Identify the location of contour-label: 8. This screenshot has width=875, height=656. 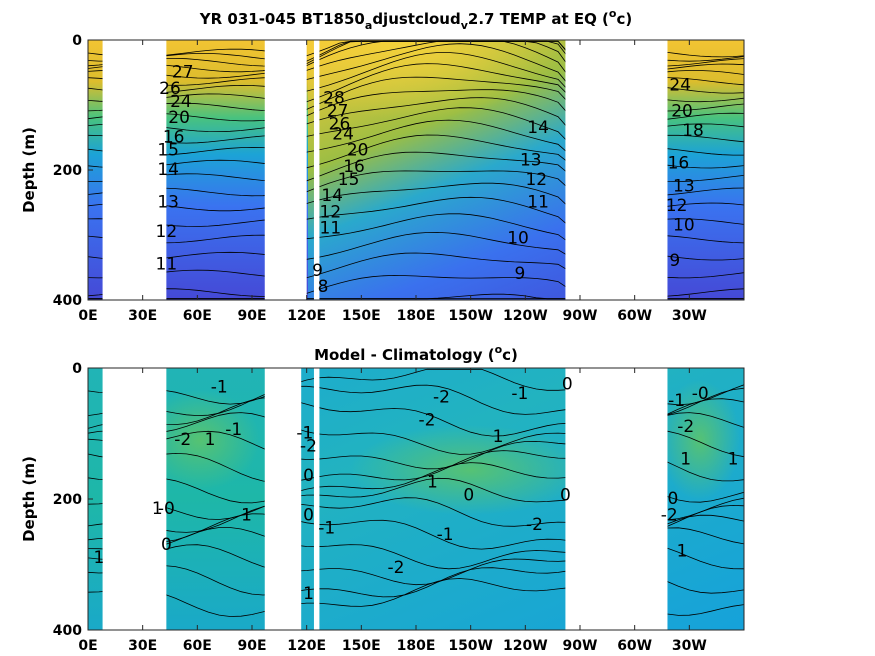
(323, 287).